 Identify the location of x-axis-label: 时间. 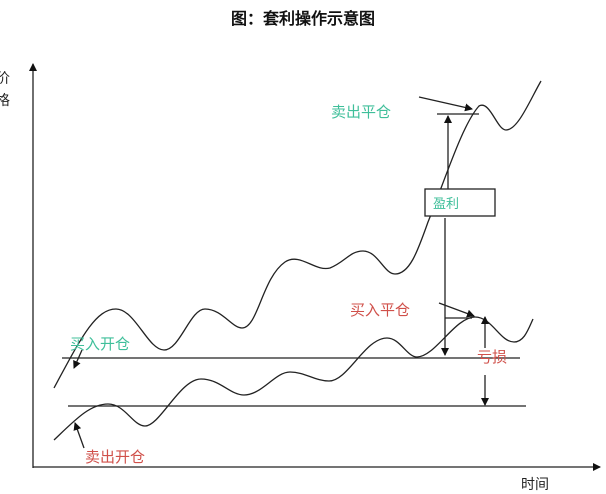
(535, 485).